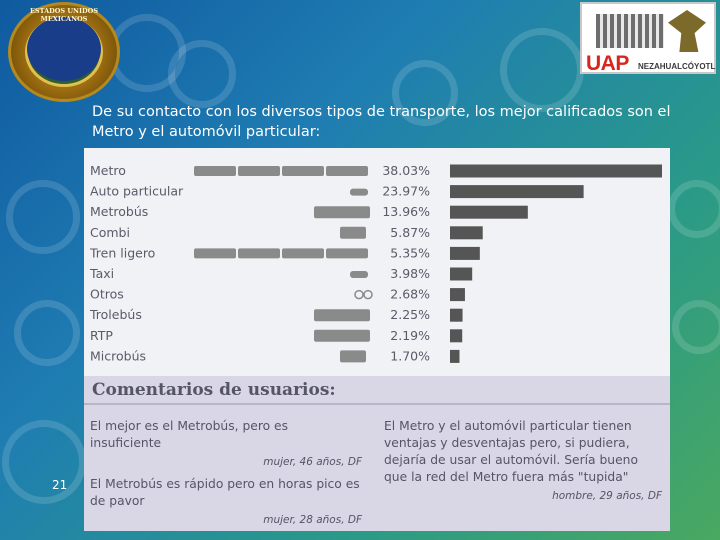 The width and height of the screenshot is (720, 540). Describe the element at coordinates (410, 294) in the screenshot. I see `value-label: 2.68%` at that location.